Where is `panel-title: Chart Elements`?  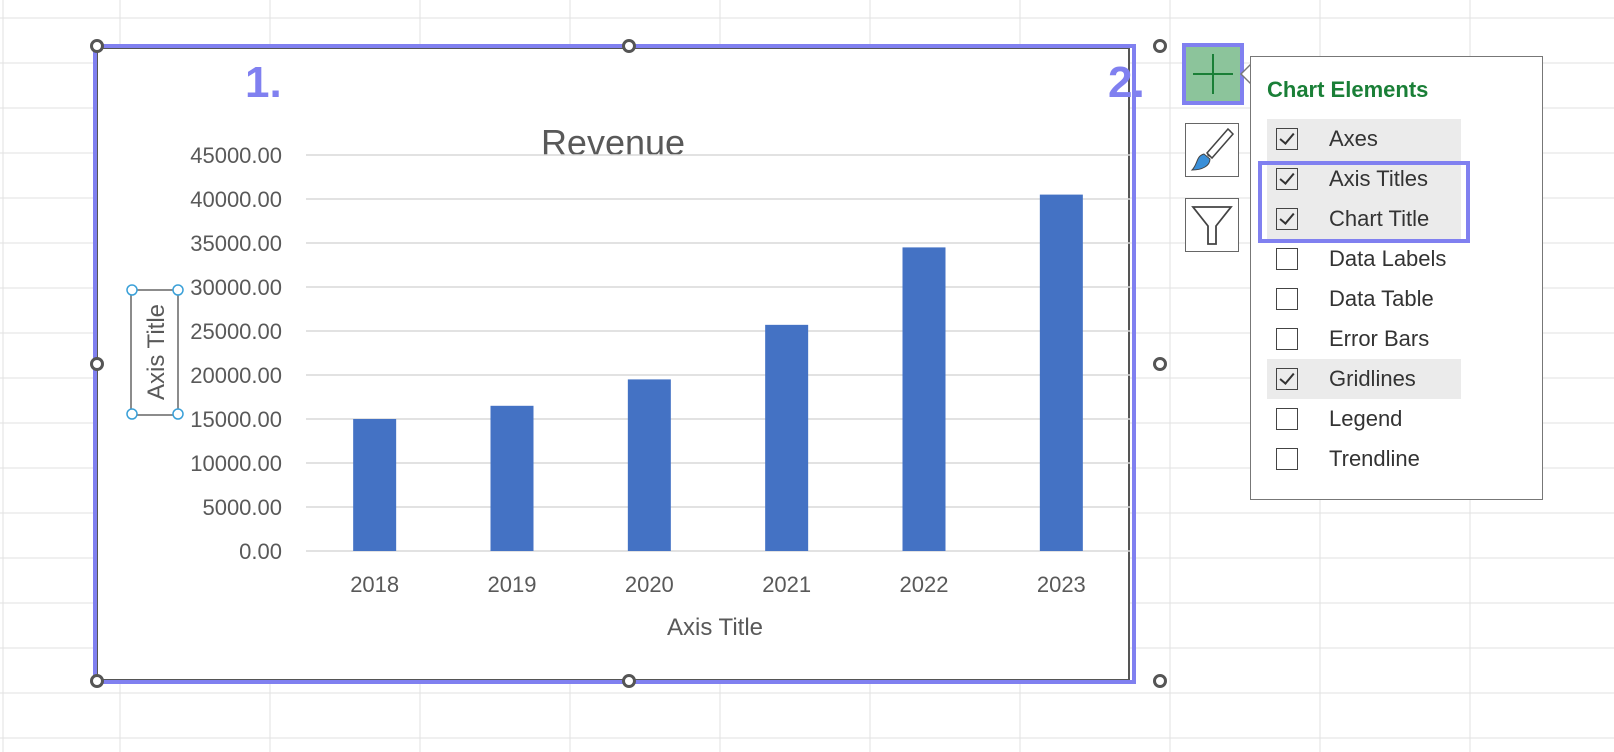
panel-title: Chart Elements is located at coordinates (1348, 89).